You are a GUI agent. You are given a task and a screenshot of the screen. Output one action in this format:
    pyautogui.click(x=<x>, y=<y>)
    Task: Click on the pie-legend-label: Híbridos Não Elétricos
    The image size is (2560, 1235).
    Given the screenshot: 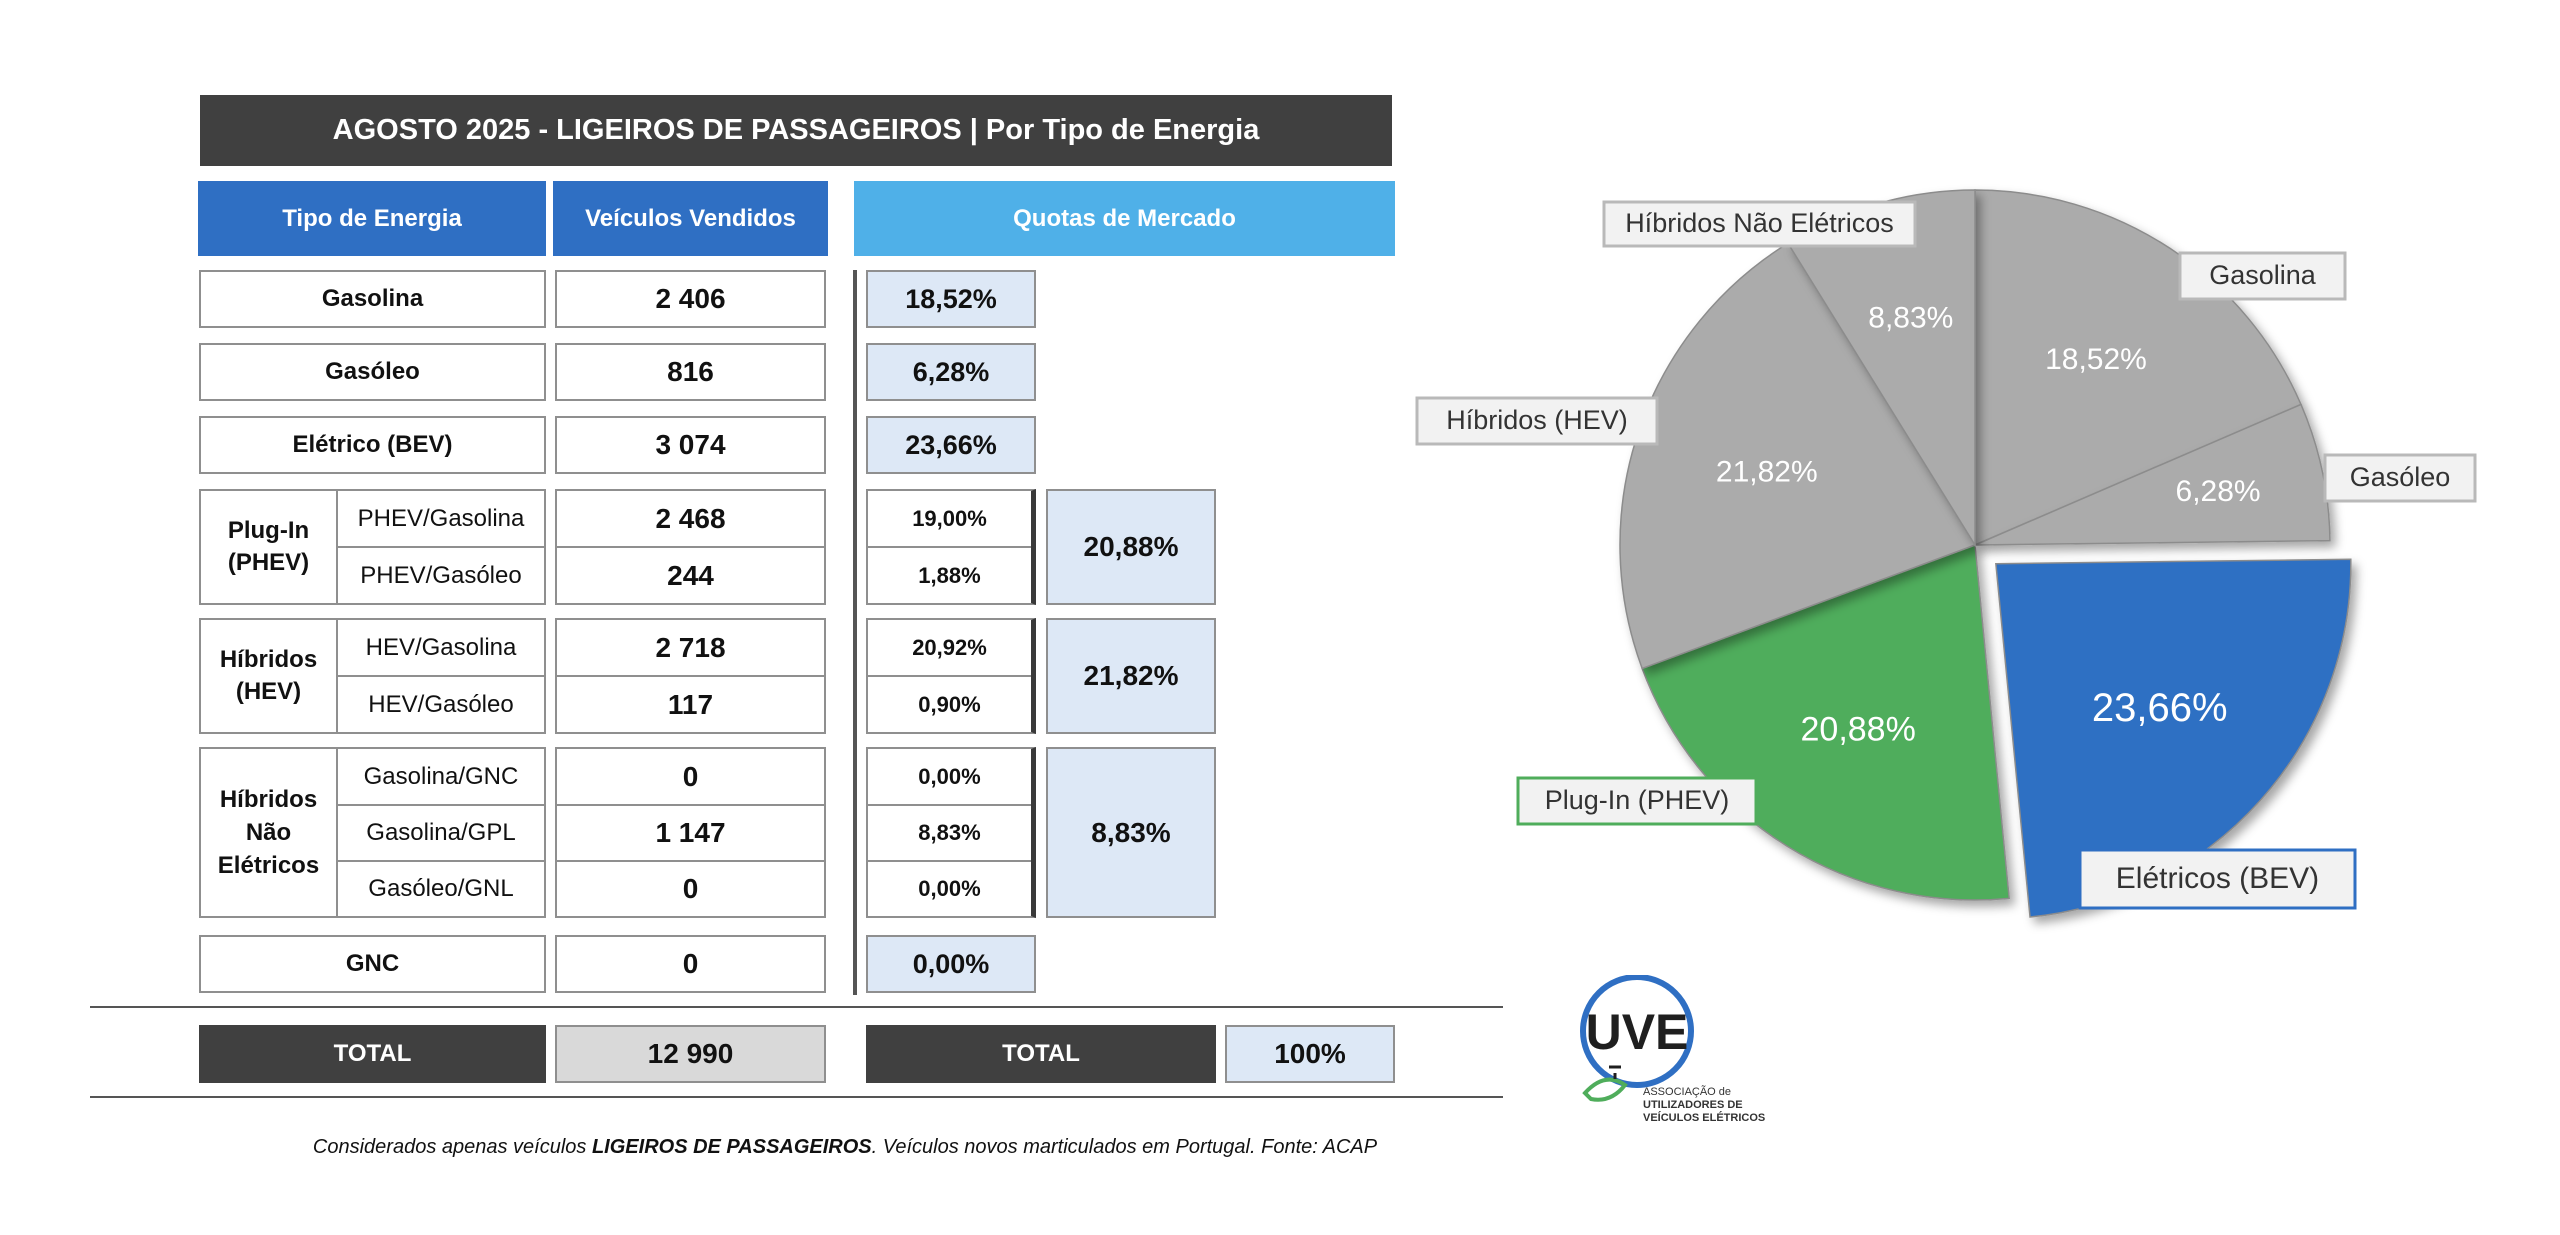 What is the action you would take?
    pyautogui.click(x=1759, y=223)
    